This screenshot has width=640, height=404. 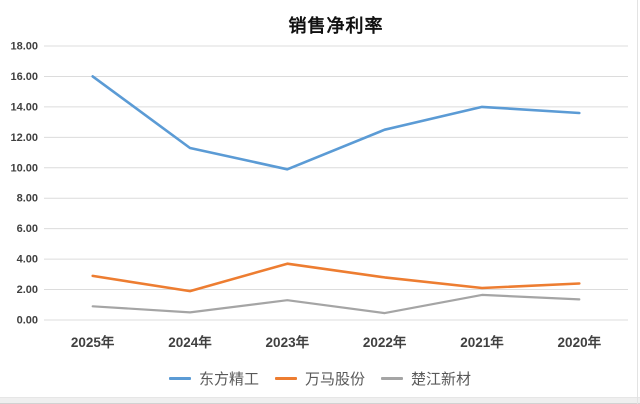 What do you see at coordinates (228, 379) in the screenshot?
I see `legend-label: 东方精工` at bounding box center [228, 379].